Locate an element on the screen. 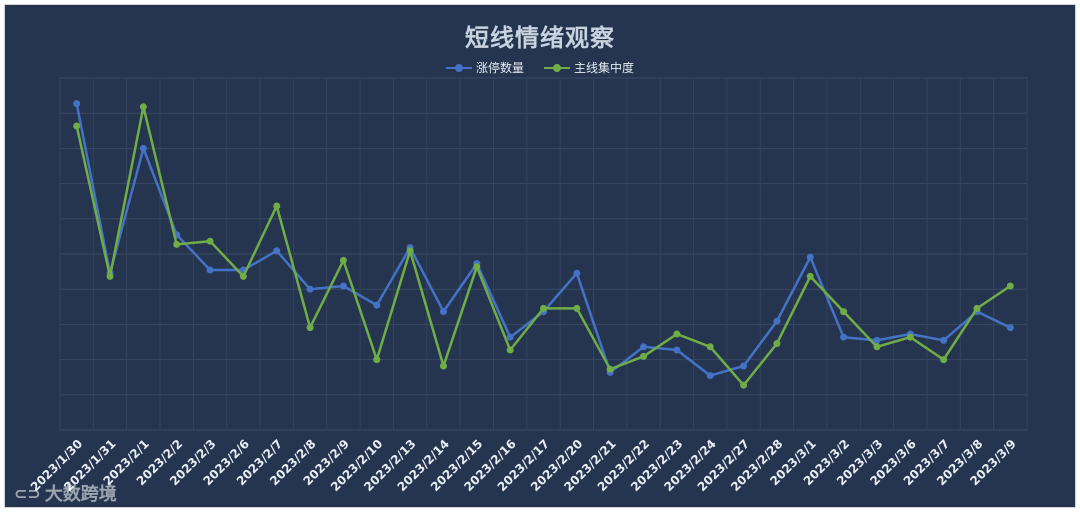  chart-legend: 涨停数量 主线集中度 is located at coordinates (540, 67).